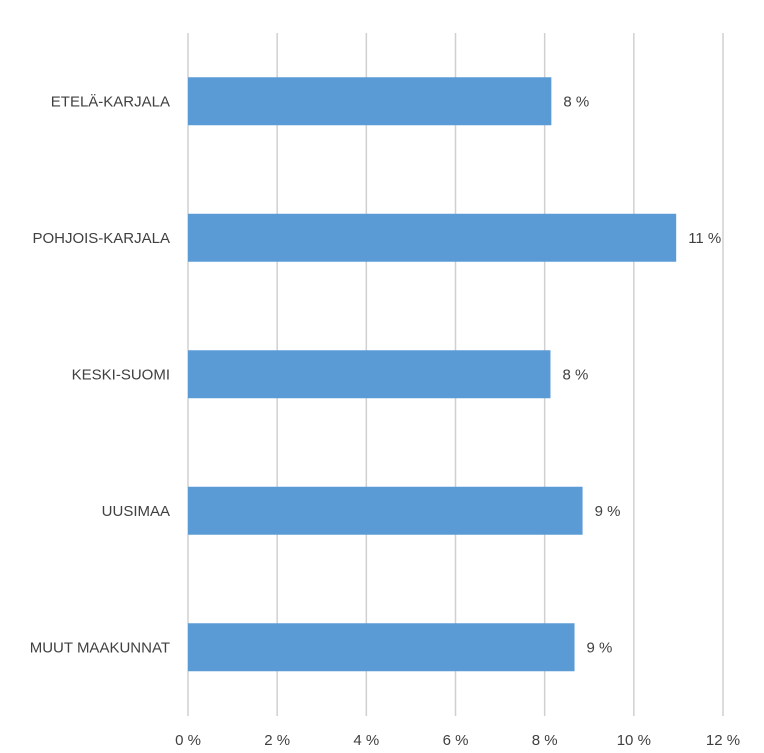  Describe the element at coordinates (188, 740) in the screenshot. I see `x-tick-label: 0 %` at that location.